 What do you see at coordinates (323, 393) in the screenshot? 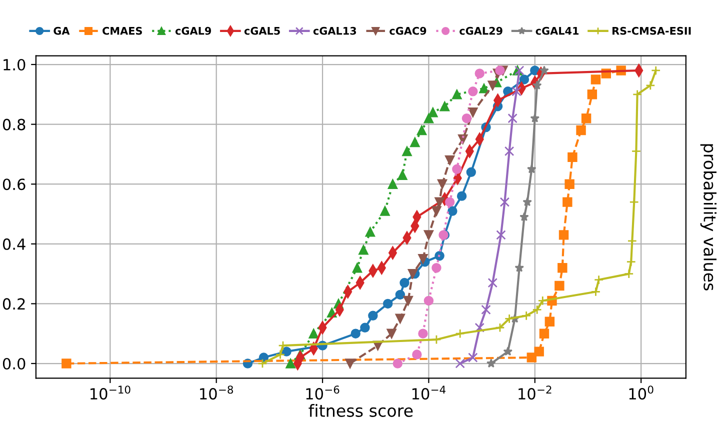
I see `x-tick-label: 10$^{−6}$` at bounding box center [323, 393].